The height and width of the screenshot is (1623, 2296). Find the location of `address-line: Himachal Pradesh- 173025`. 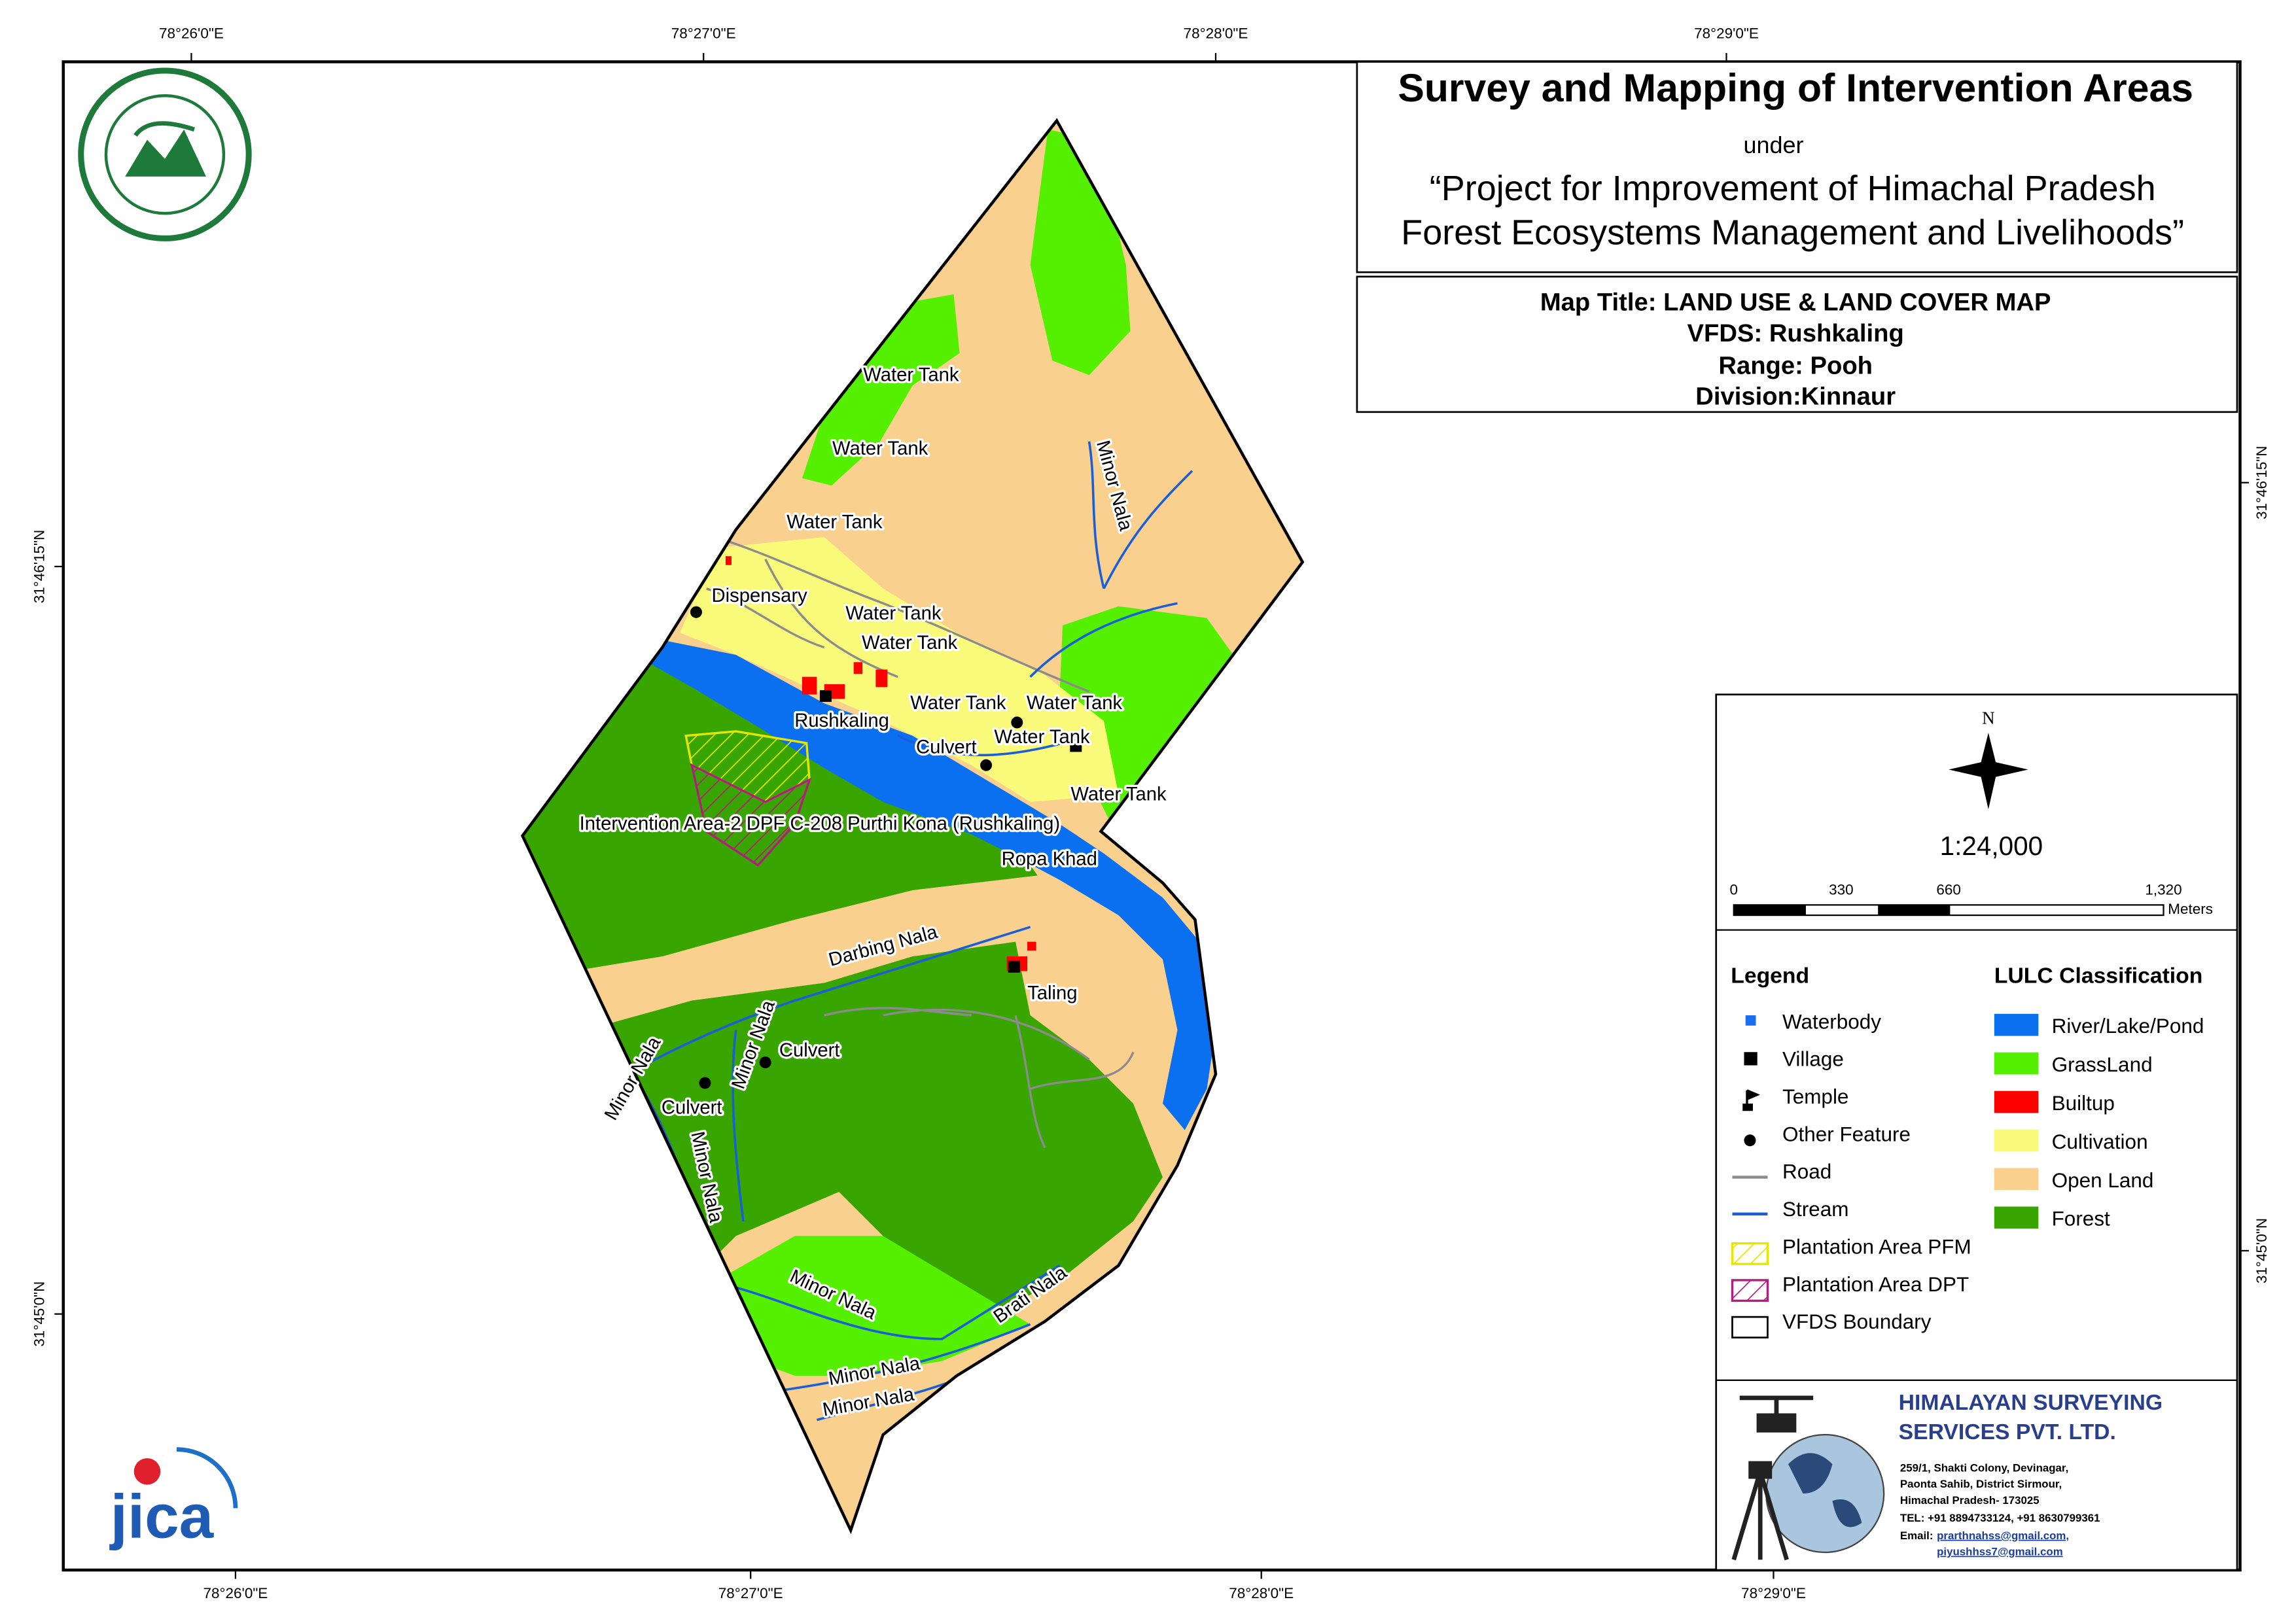

address-line: Himachal Pradesh- 173025 is located at coordinates (1970, 1501).